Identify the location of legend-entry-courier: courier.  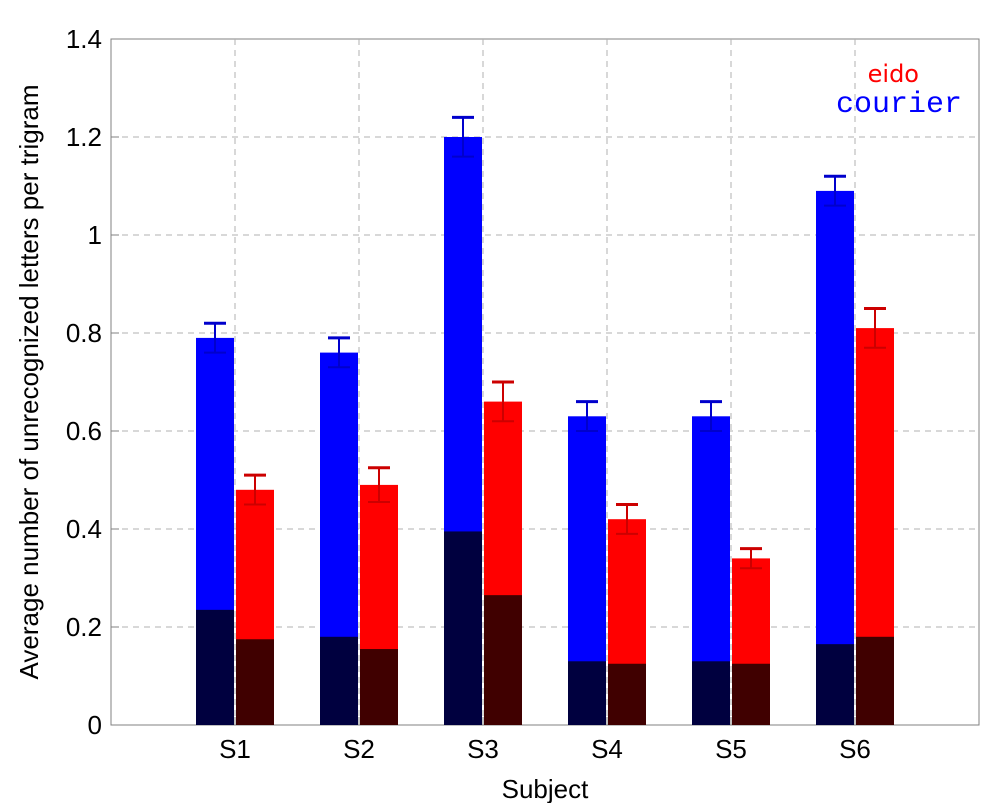
(899, 105).